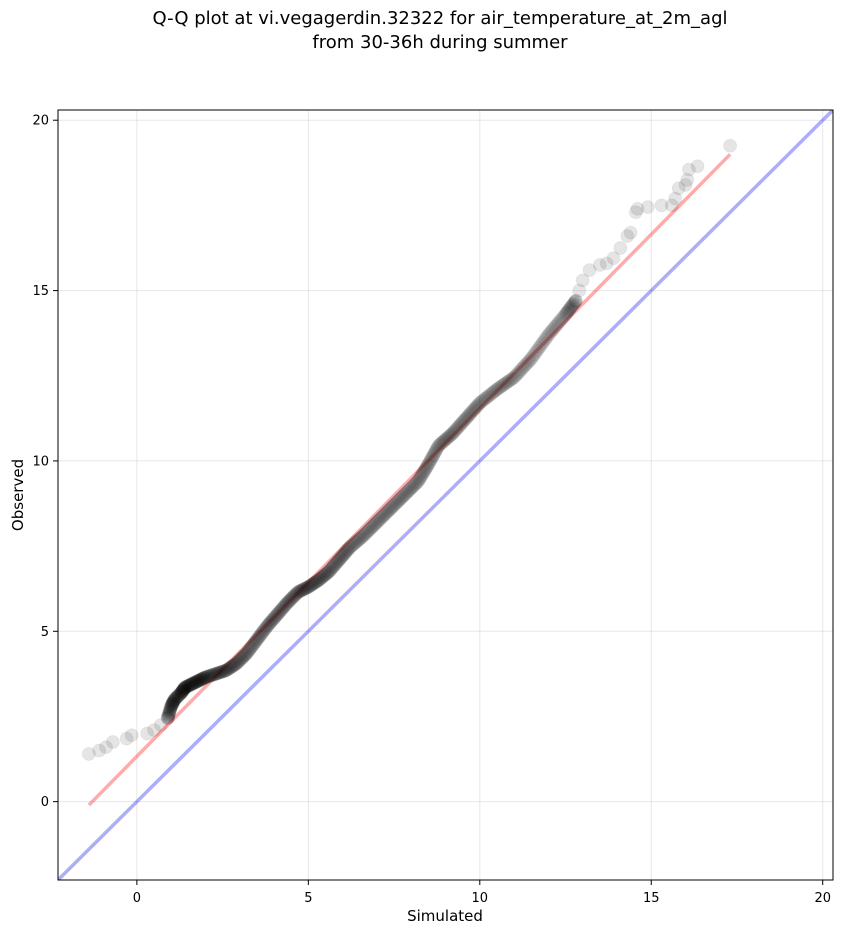 The width and height of the screenshot is (843, 934). I want to click on x-tick-label: 10, so click(480, 898).